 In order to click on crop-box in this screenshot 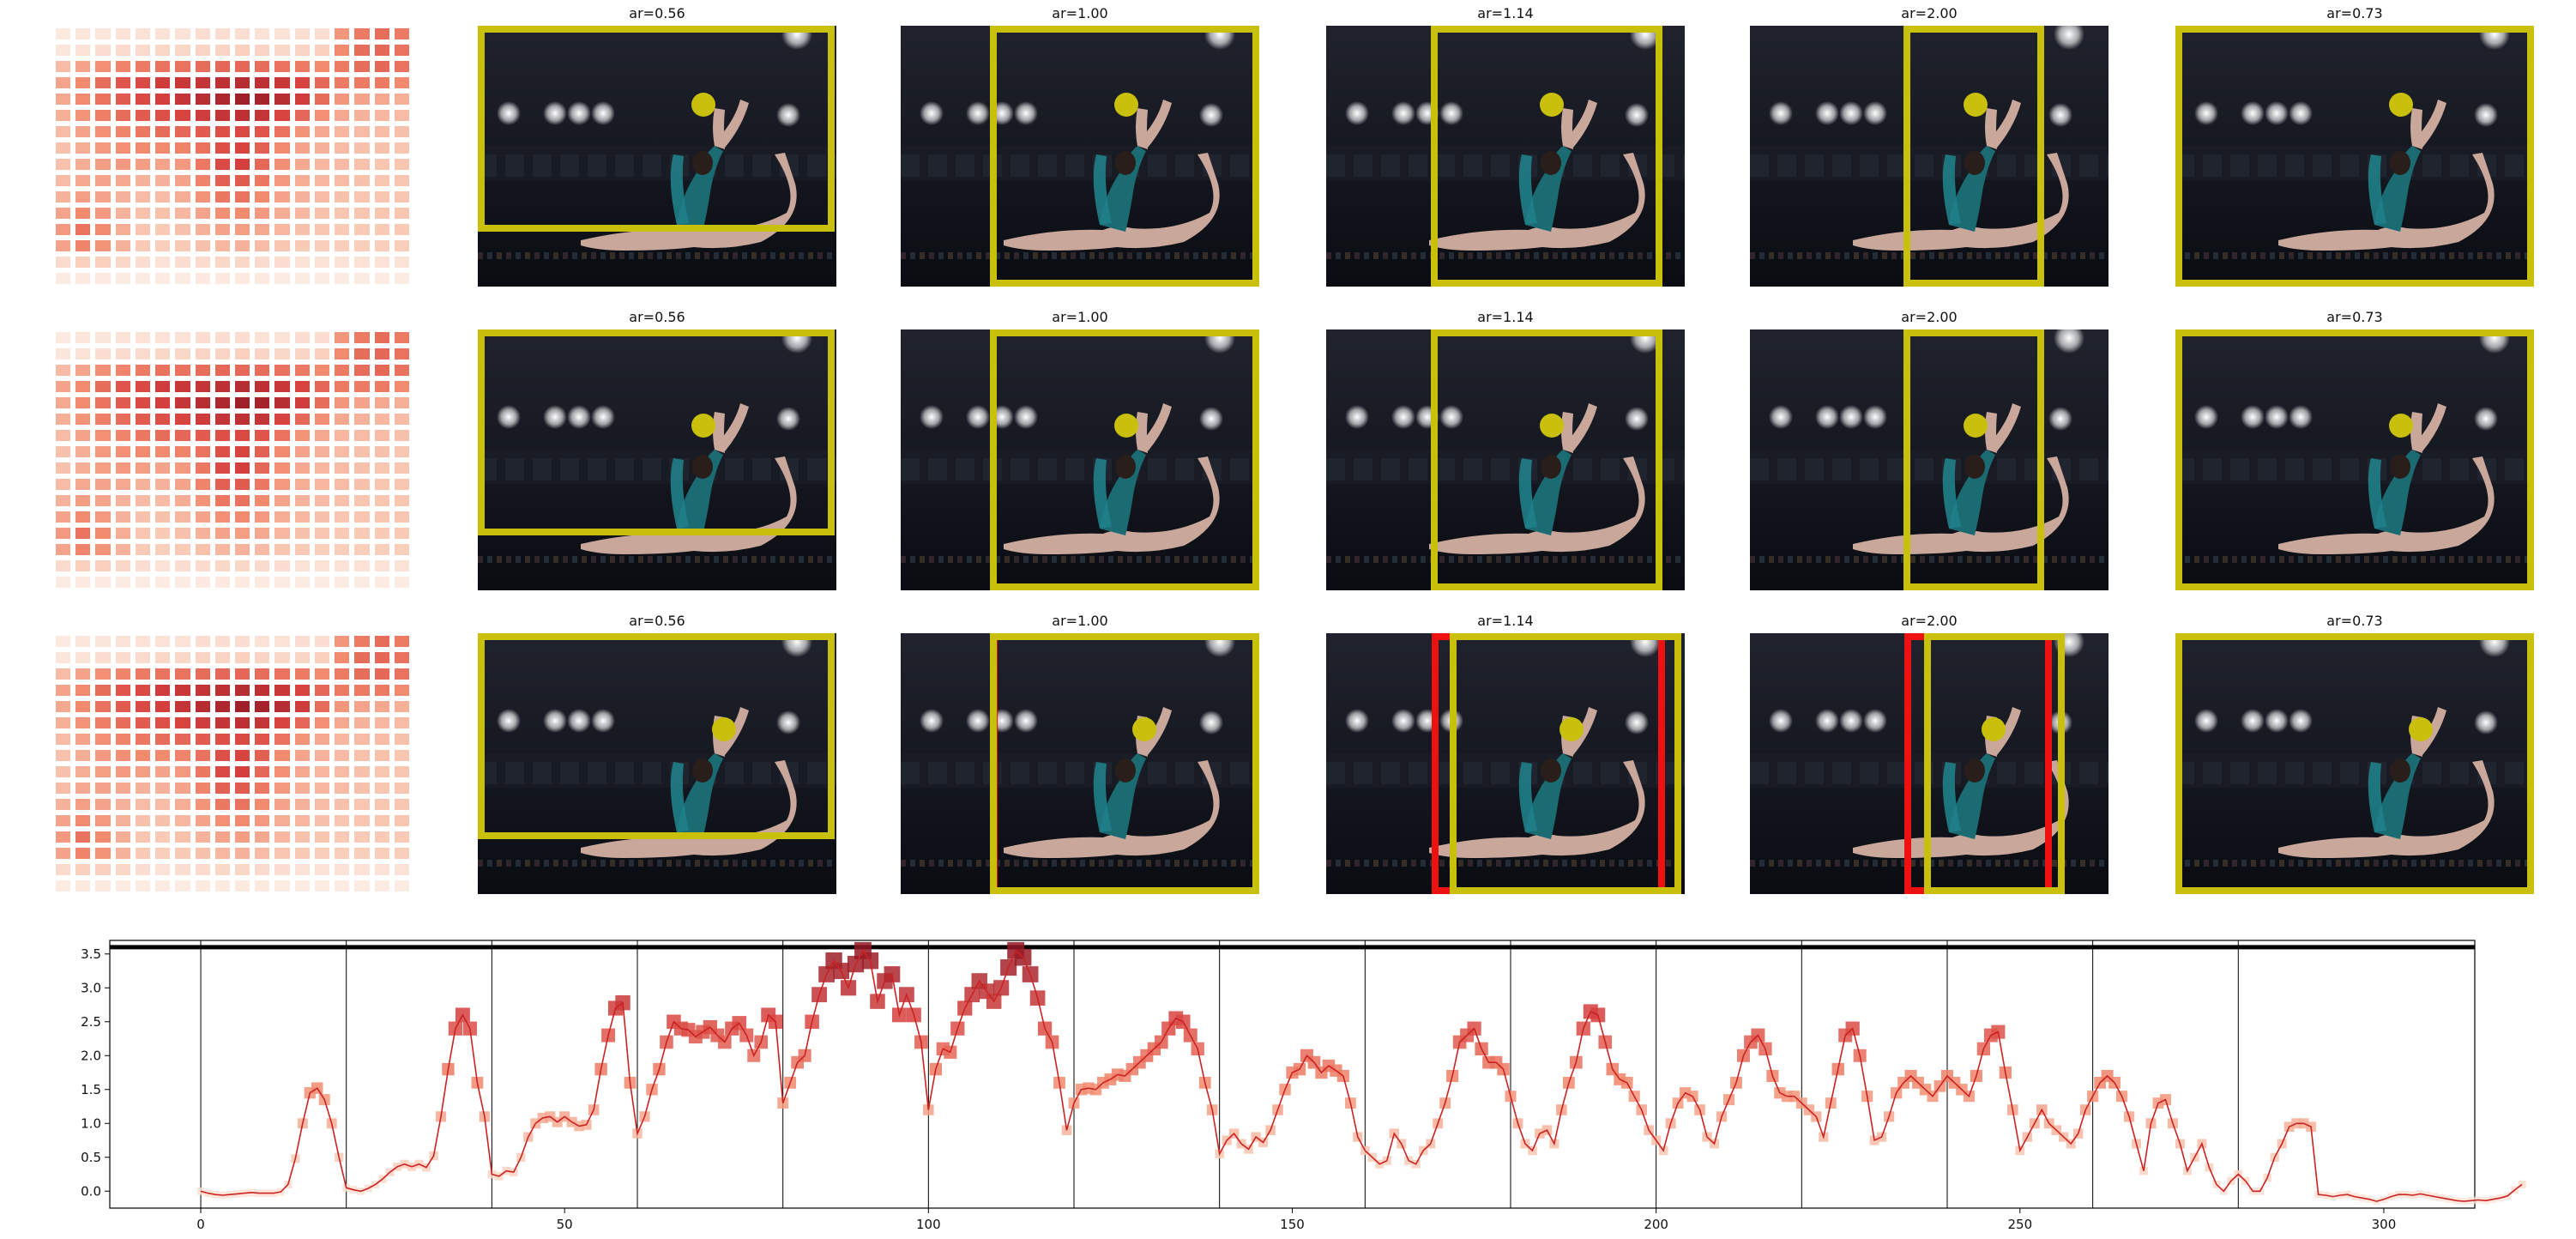, I will do `click(1546, 156)`.